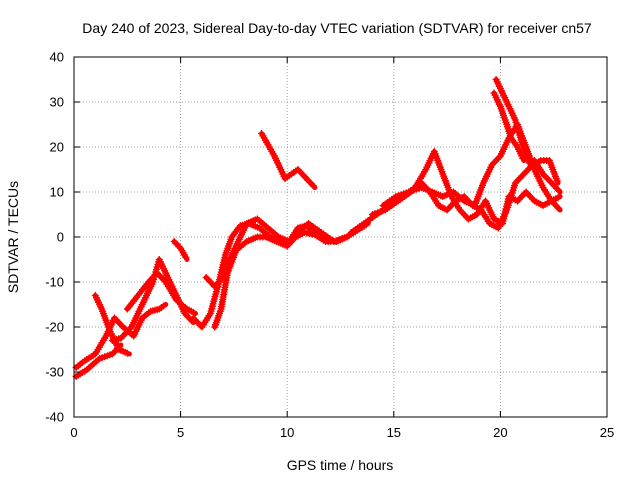 Image resolution: width=640 pixels, height=480 pixels. I want to click on y-tick-label: 20, so click(57, 147).